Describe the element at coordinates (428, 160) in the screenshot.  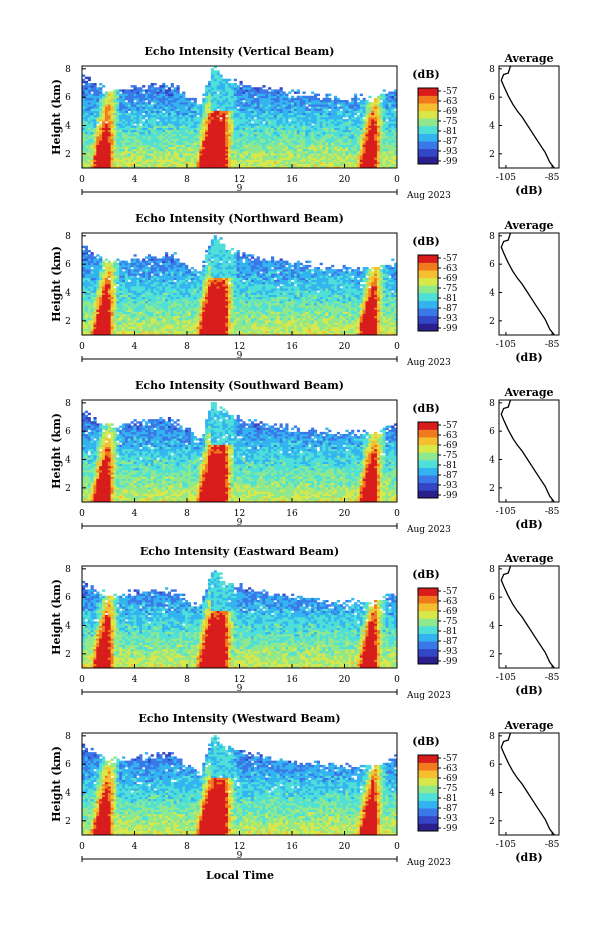
I see `colorbar-swatch` at that location.